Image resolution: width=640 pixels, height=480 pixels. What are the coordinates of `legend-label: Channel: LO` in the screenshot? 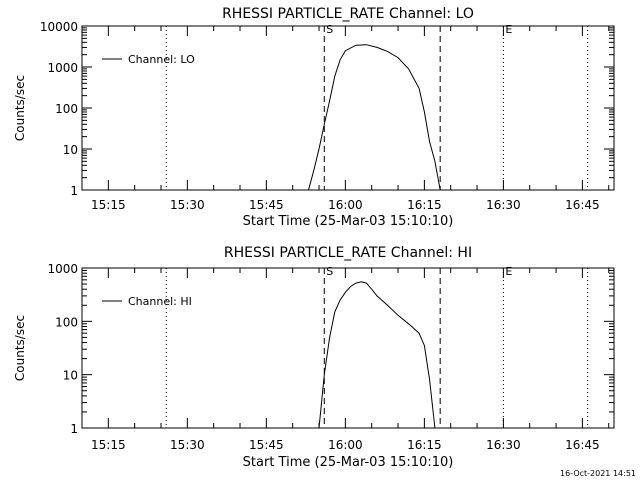 It's located at (161, 59).